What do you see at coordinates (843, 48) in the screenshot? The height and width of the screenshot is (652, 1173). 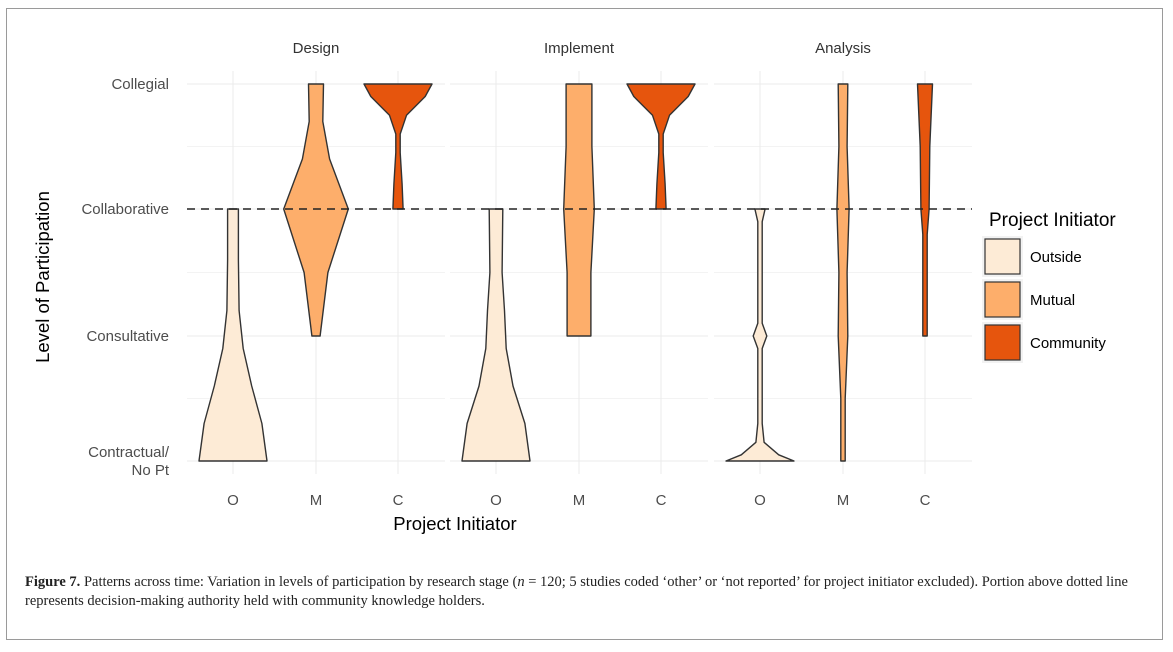 I see `panel-title-analysis: Analysis` at bounding box center [843, 48].